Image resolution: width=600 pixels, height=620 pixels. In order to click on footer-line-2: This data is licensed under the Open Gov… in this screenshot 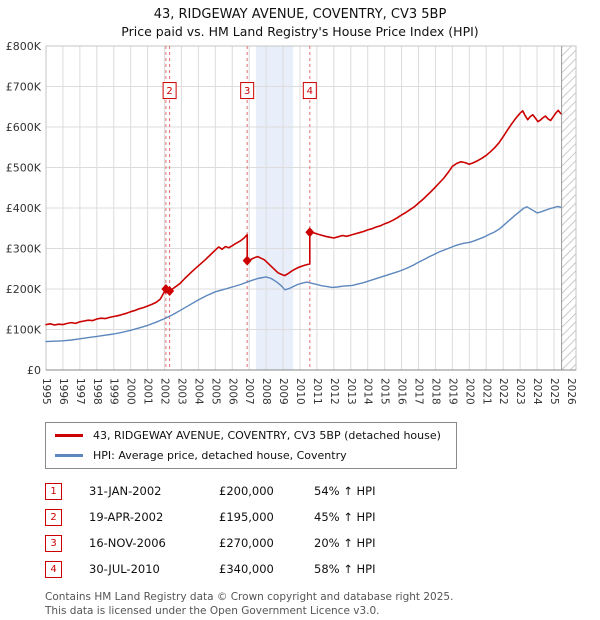, I will do `click(212, 611)`.